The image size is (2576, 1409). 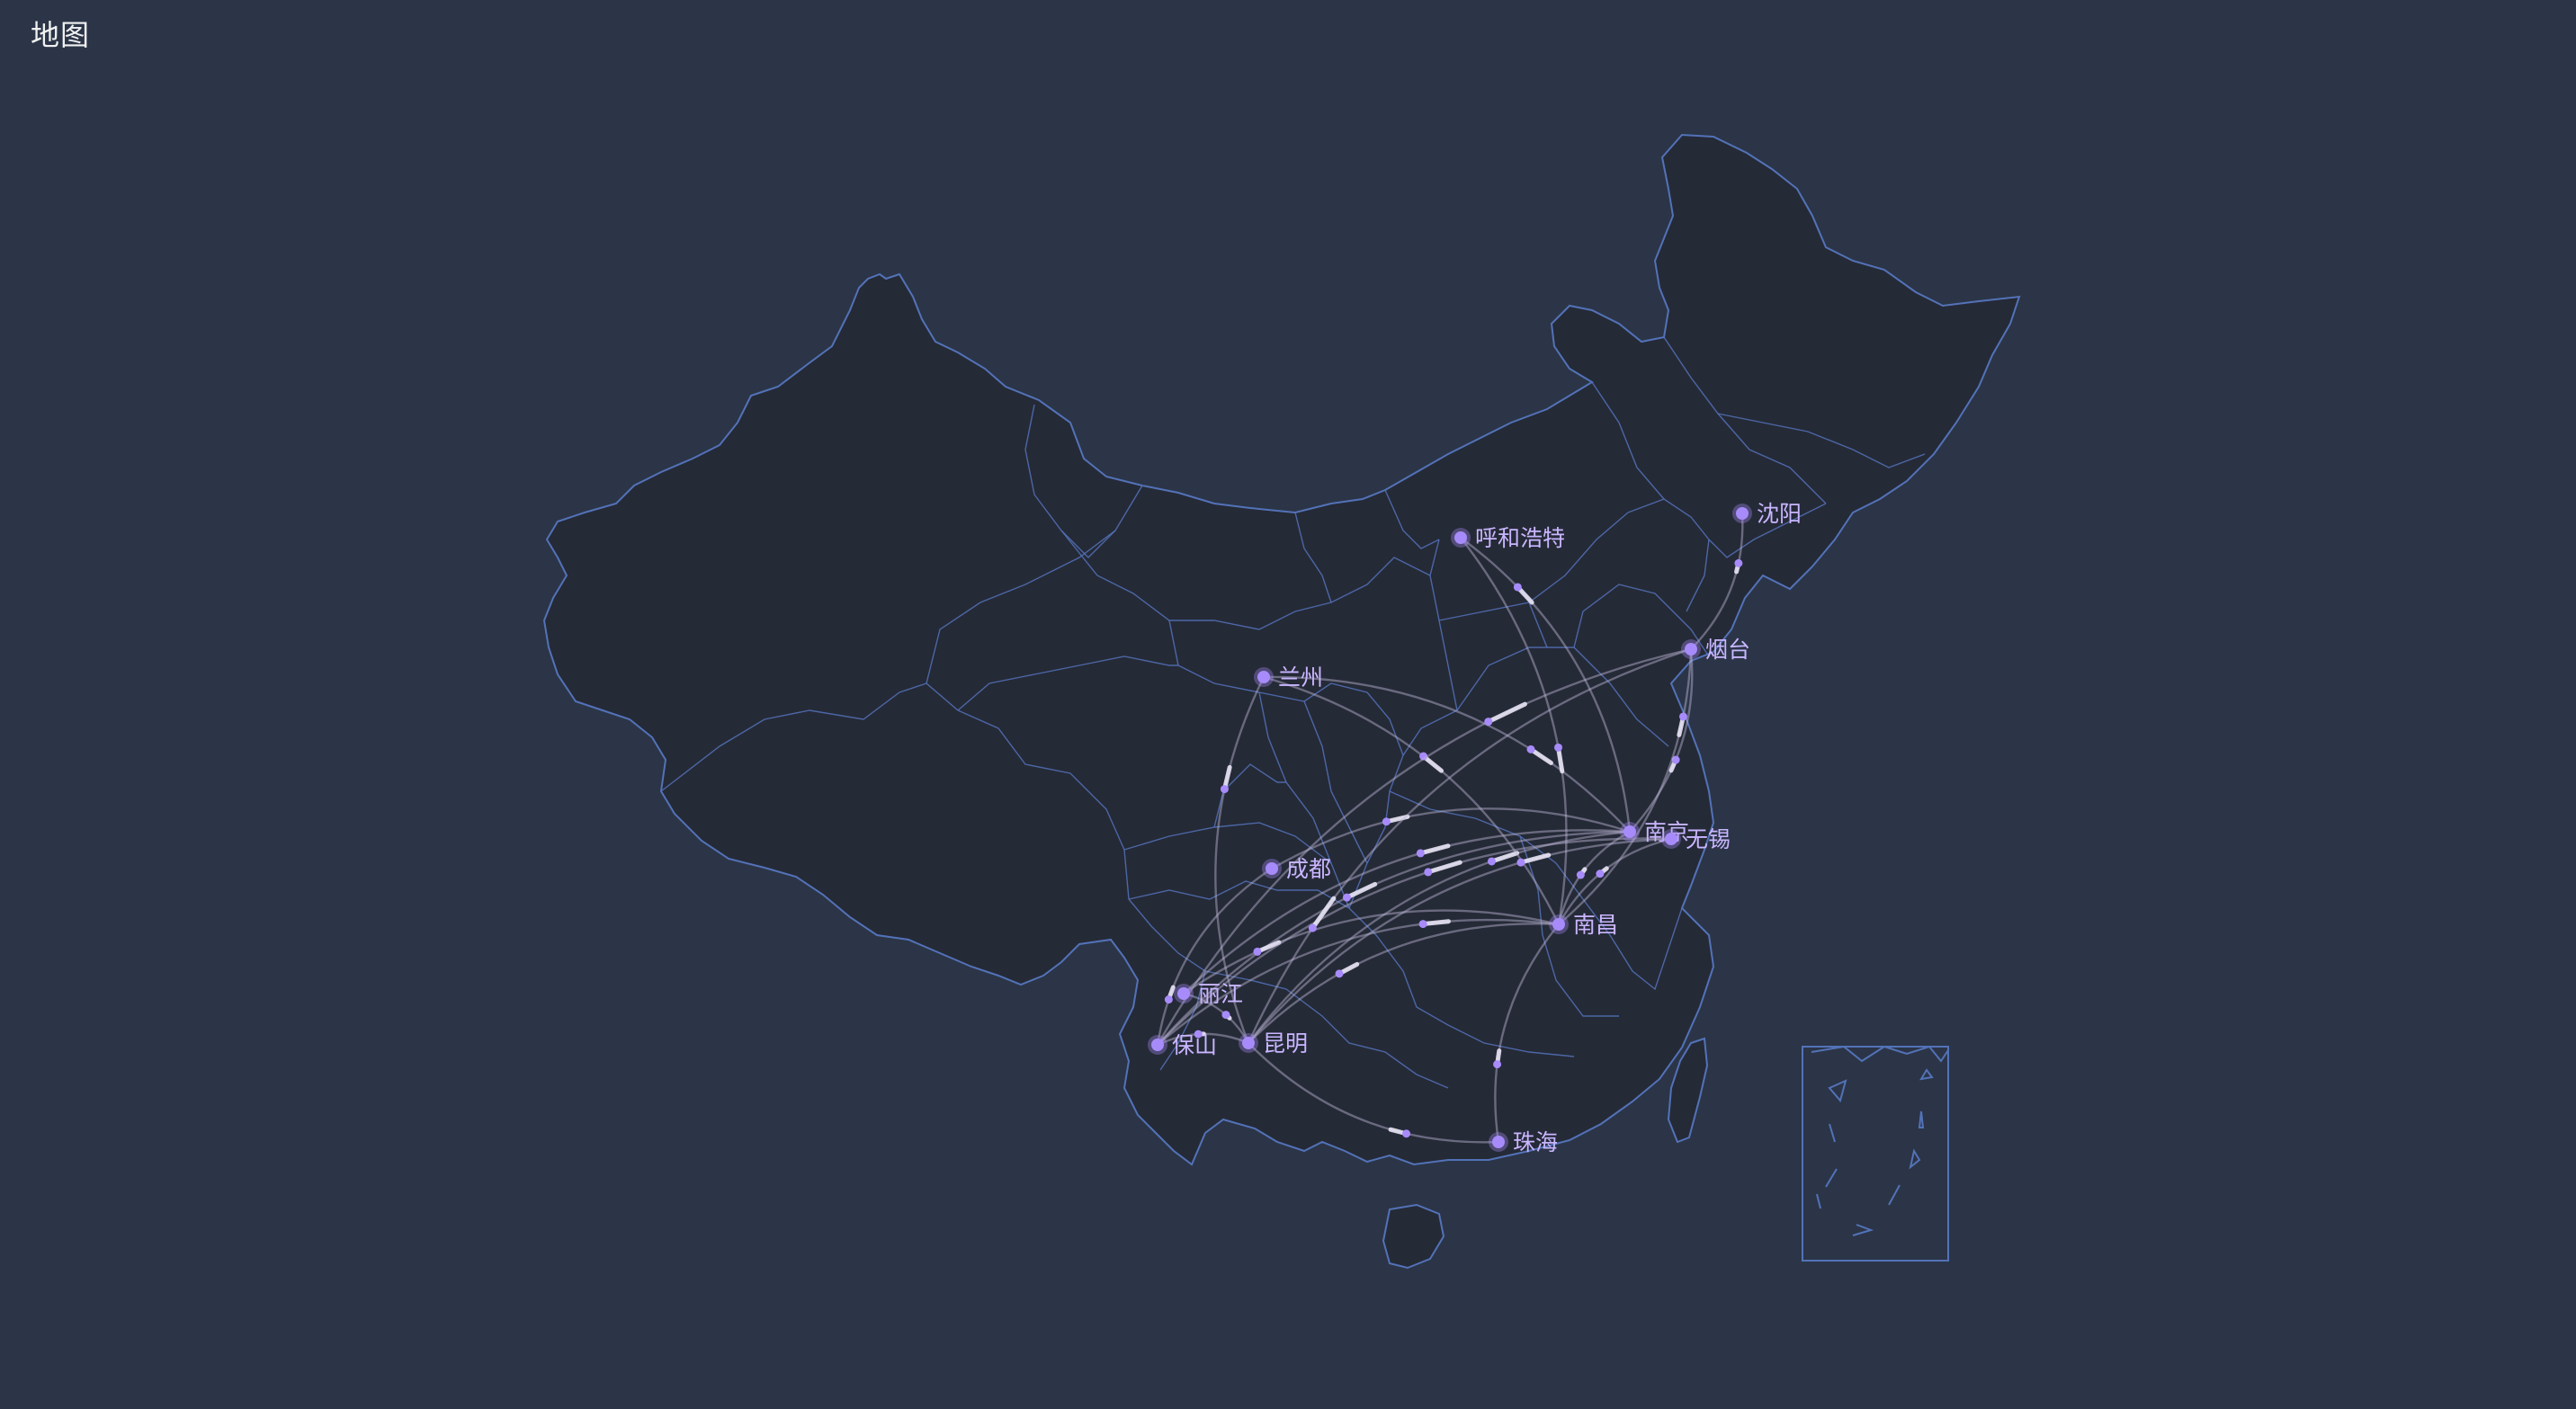 I want to click on city-label: 无锡, so click(x=1708, y=839).